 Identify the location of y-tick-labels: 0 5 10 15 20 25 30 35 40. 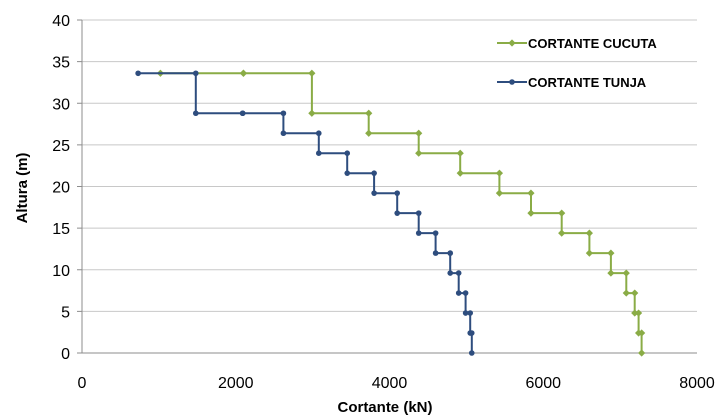
(61, 188).